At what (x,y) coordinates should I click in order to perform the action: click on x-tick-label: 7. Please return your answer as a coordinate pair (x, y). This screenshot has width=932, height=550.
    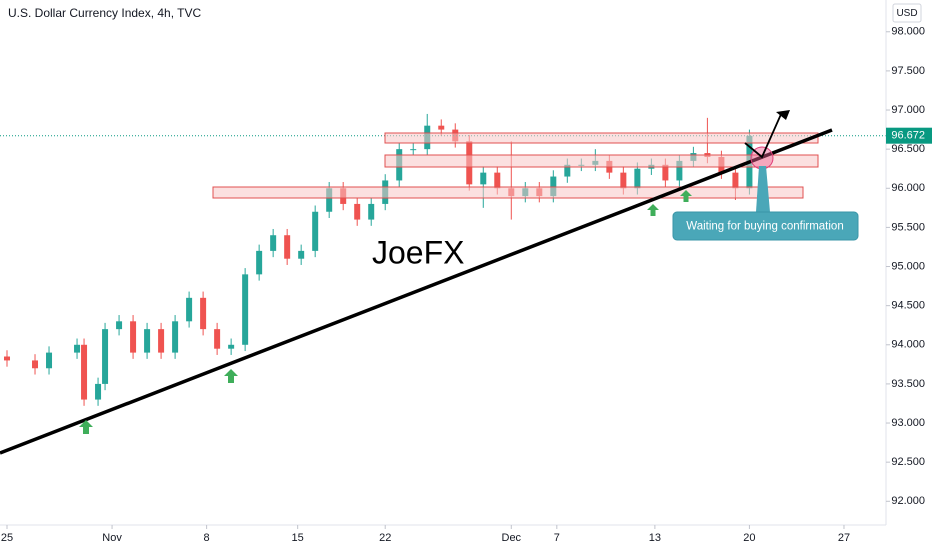
    Looking at the image, I should click on (557, 538).